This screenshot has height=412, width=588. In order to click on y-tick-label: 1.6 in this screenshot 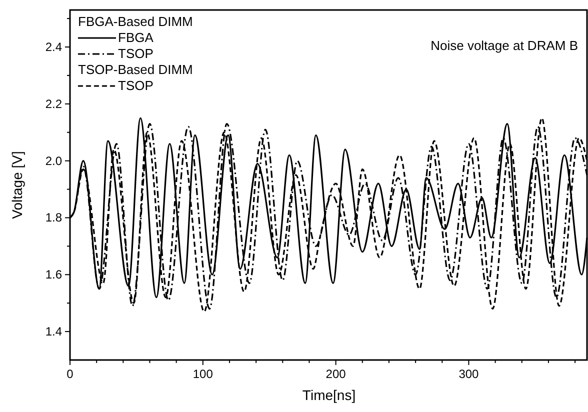, I will do `click(53, 275)`.